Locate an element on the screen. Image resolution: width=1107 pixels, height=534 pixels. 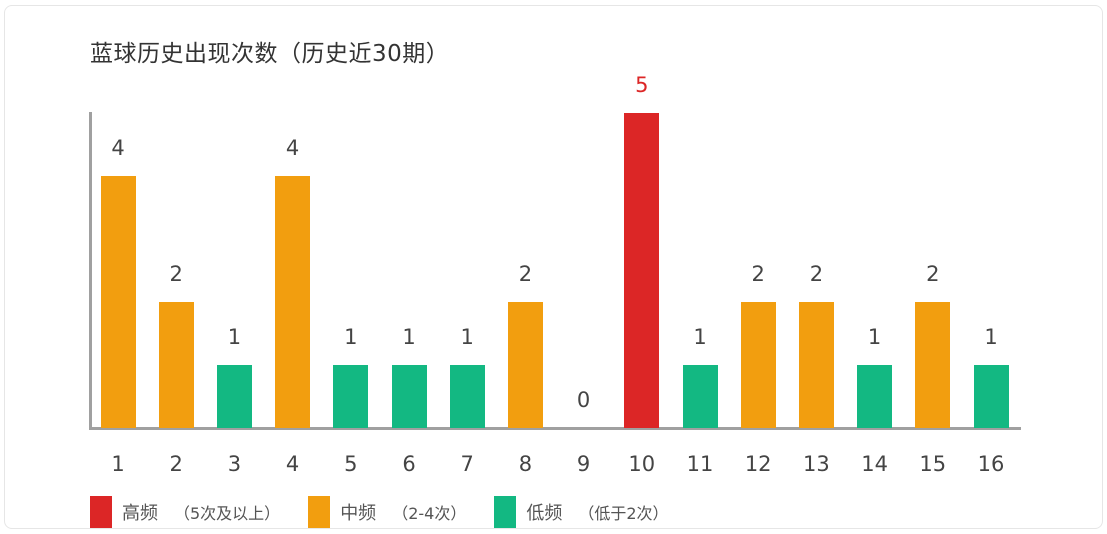
legend-label: 高频 is located at coordinates (140, 513).